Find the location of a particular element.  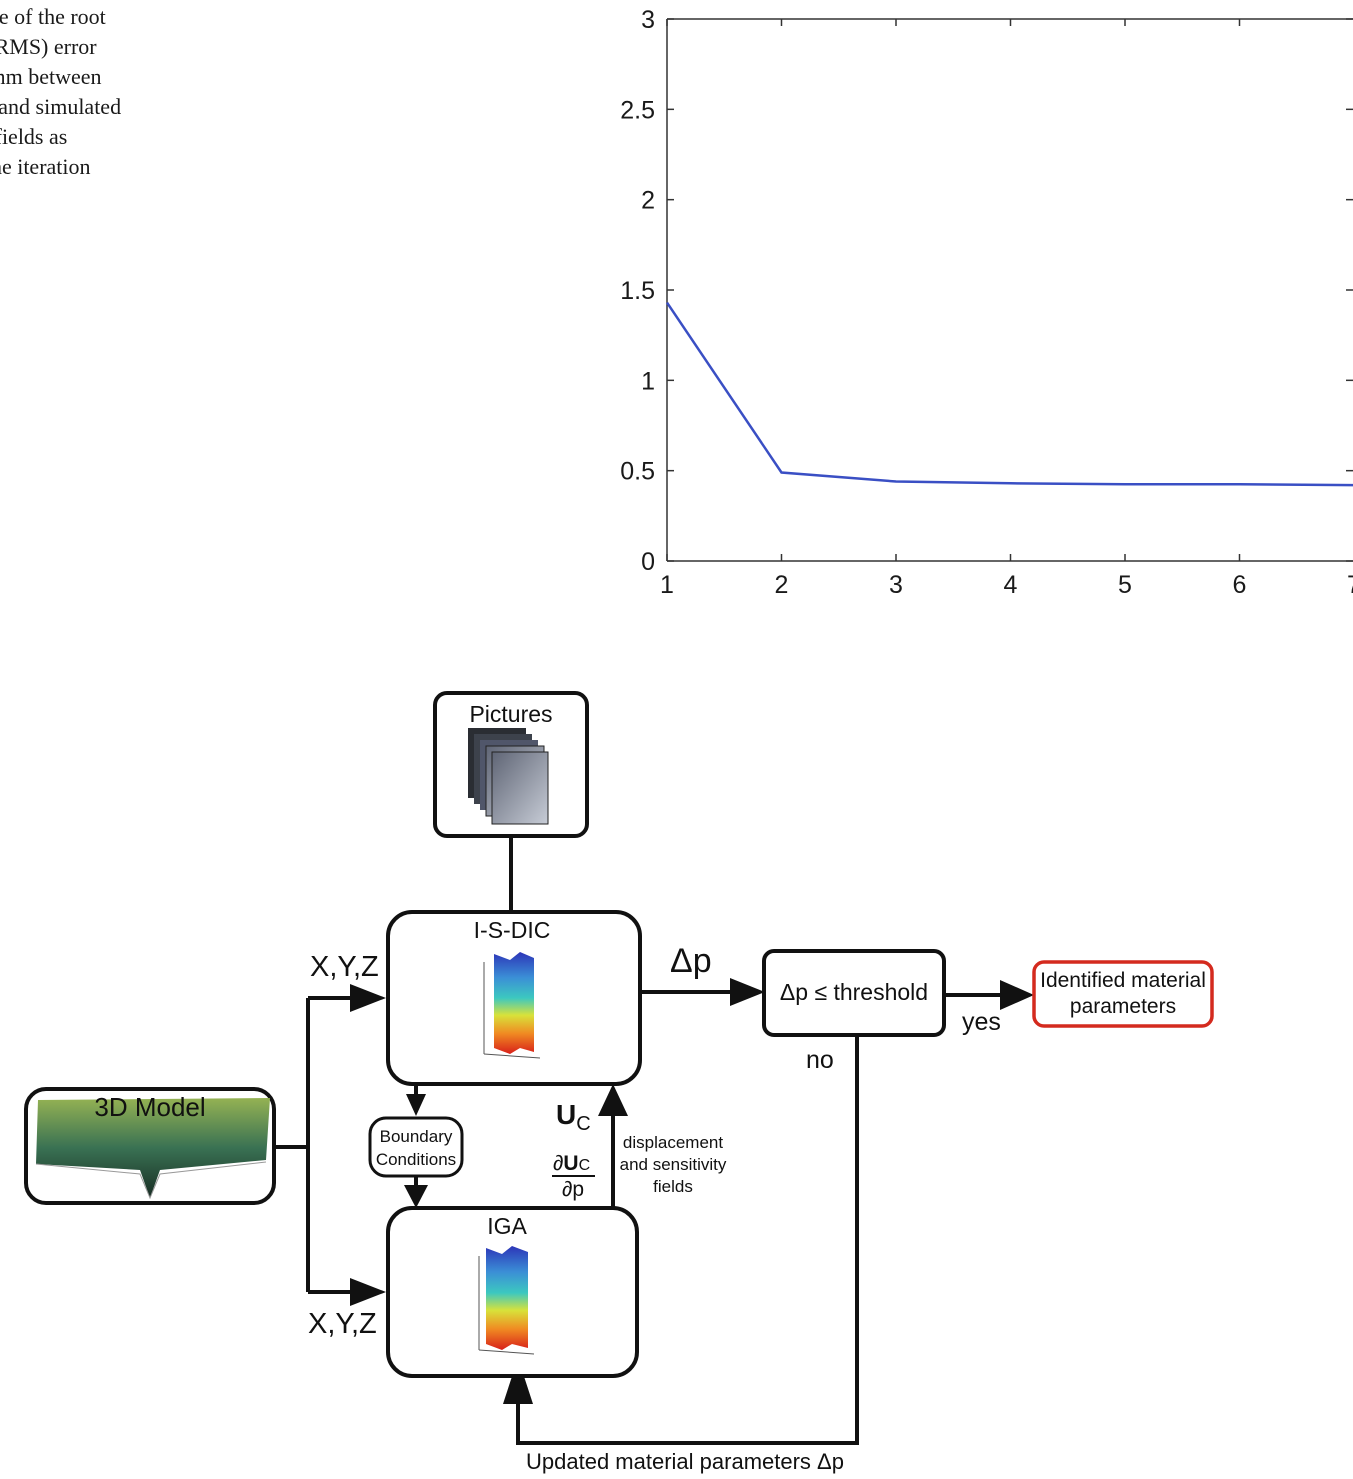

svg-text: ∂UC is located at coordinates (571, 1163).